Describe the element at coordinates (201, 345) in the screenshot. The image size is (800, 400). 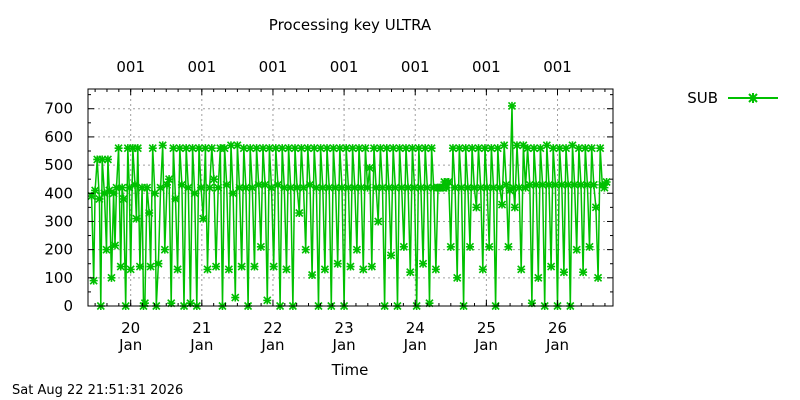
I see `x-tick-sublabel-21: Jan` at that location.